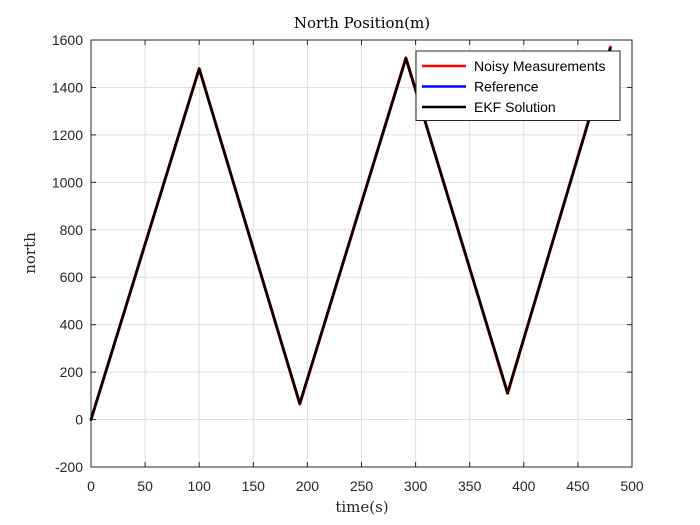  What do you see at coordinates (362, 486) in the screenshot?
I see `x-tick-label: 250` at bounding box center [362, 486].